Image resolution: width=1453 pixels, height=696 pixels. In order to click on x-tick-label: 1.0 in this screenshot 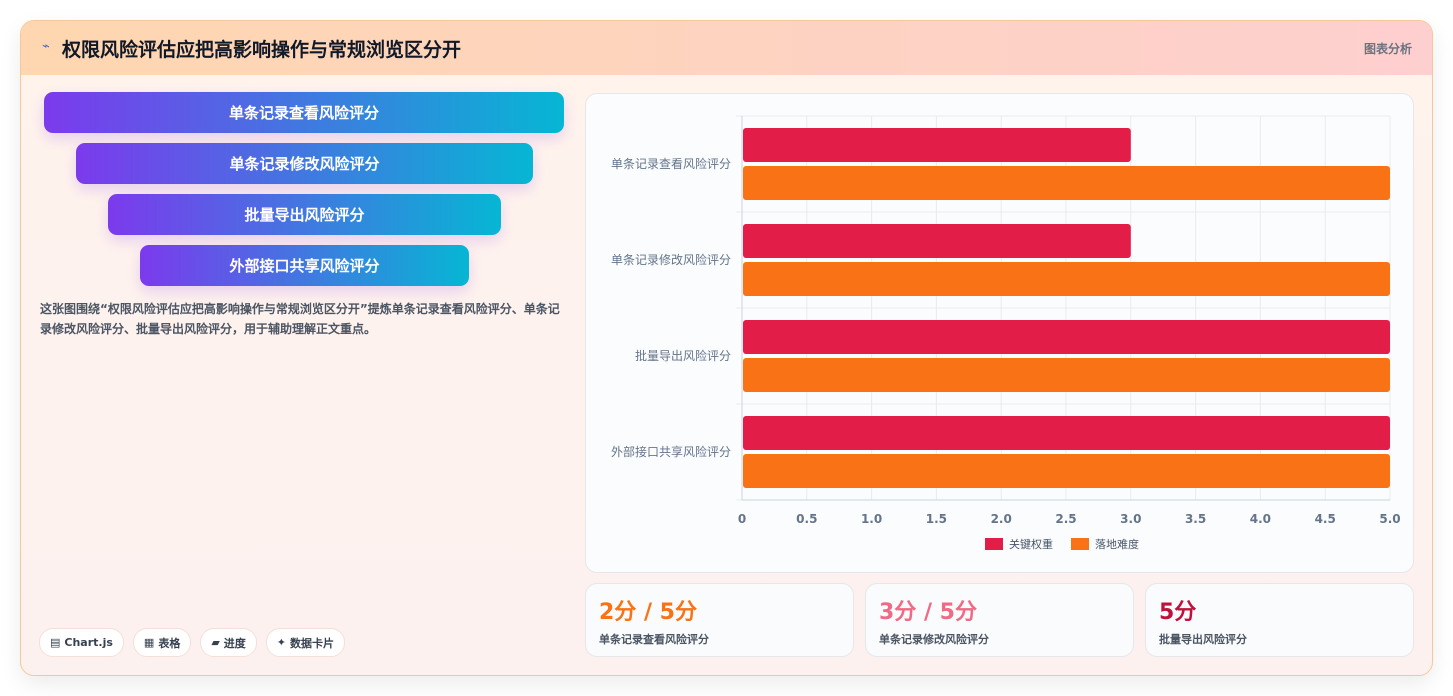, I will do `click(871, 519)`.